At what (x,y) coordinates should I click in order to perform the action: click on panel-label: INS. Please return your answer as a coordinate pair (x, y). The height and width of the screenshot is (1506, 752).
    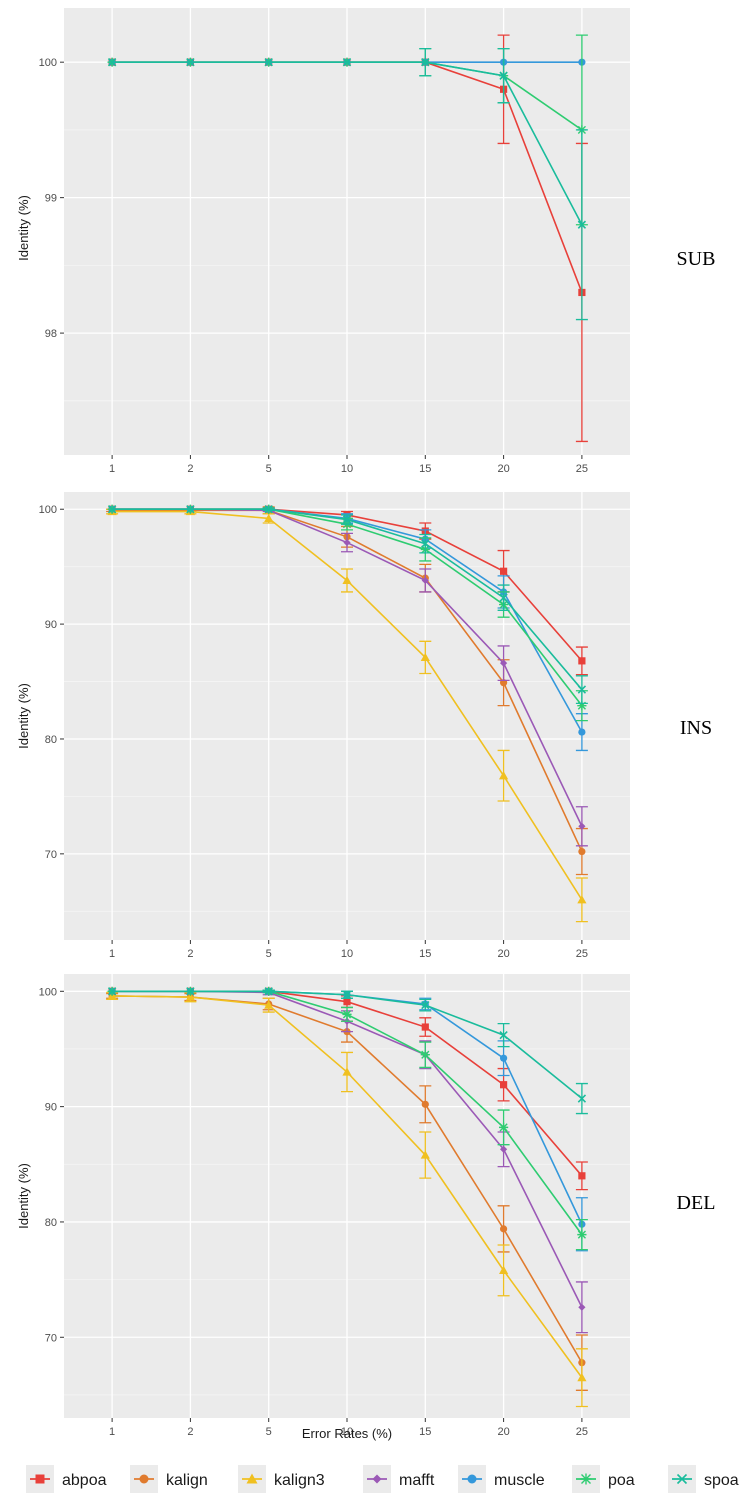
    Looking at the image, I should click on (696, 728).